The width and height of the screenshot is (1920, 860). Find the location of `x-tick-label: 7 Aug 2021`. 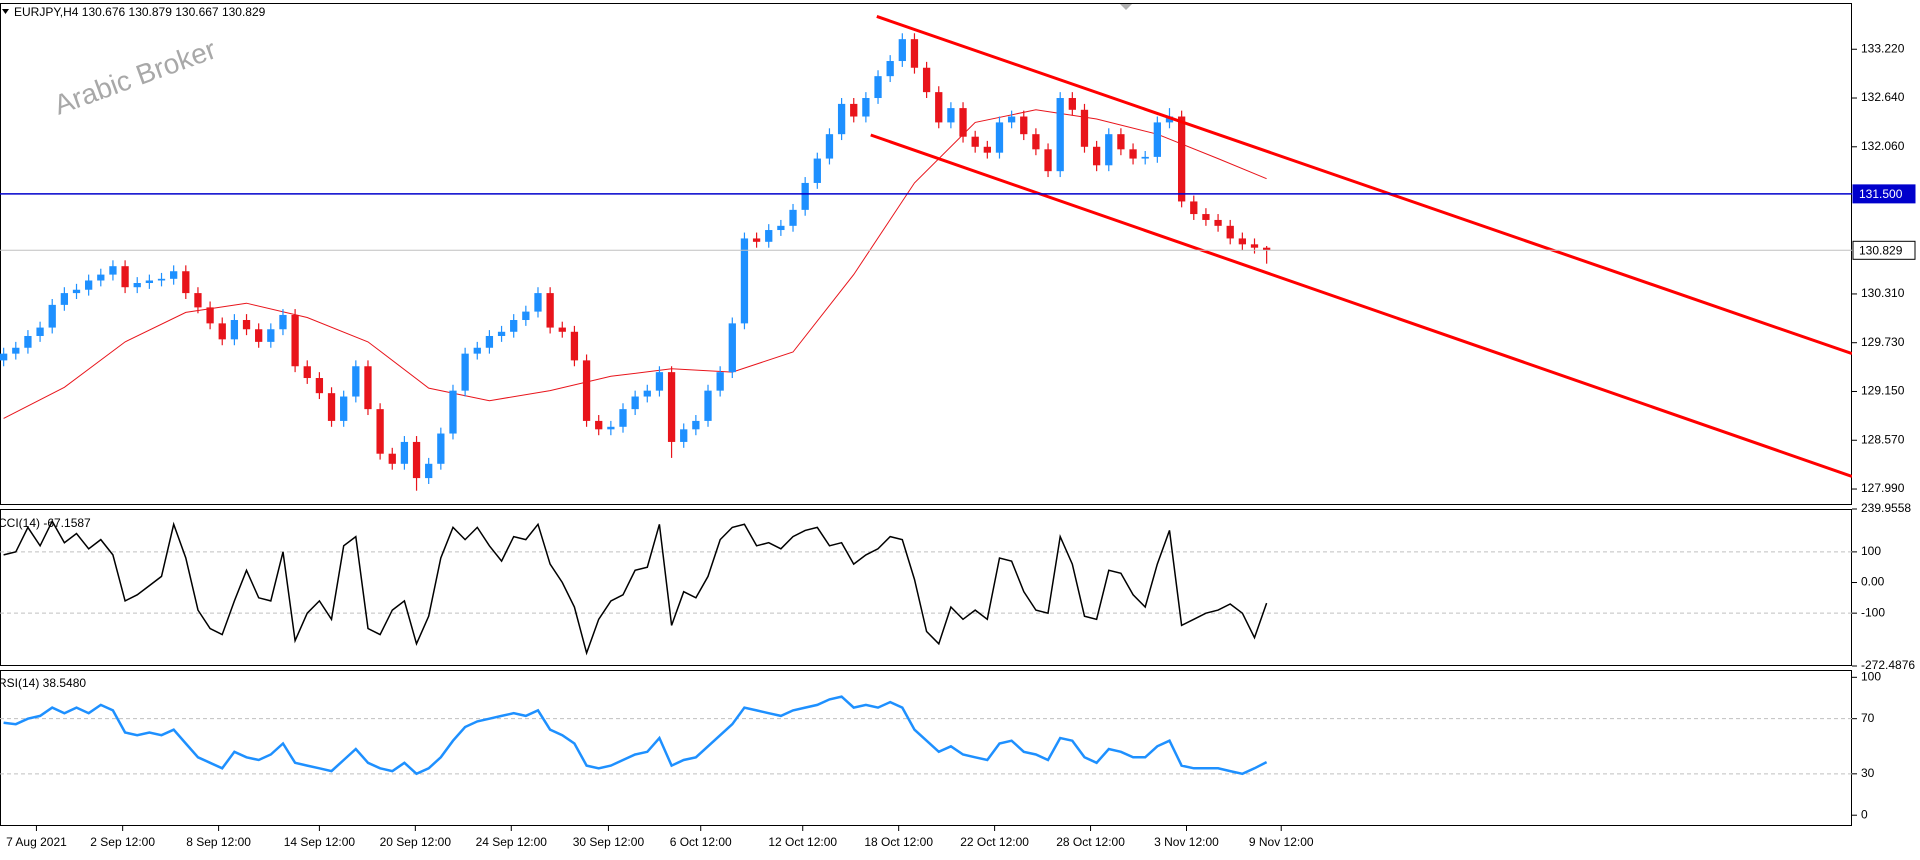

x-tick-label: 7 Aug 2021 is located at coordinates (36, 842).